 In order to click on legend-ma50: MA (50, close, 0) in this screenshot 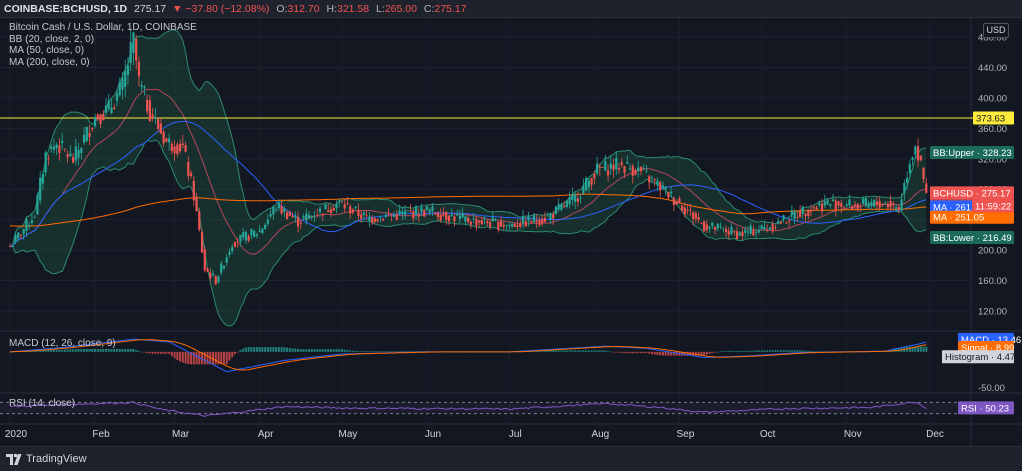, I will do `click(47, 50)`.